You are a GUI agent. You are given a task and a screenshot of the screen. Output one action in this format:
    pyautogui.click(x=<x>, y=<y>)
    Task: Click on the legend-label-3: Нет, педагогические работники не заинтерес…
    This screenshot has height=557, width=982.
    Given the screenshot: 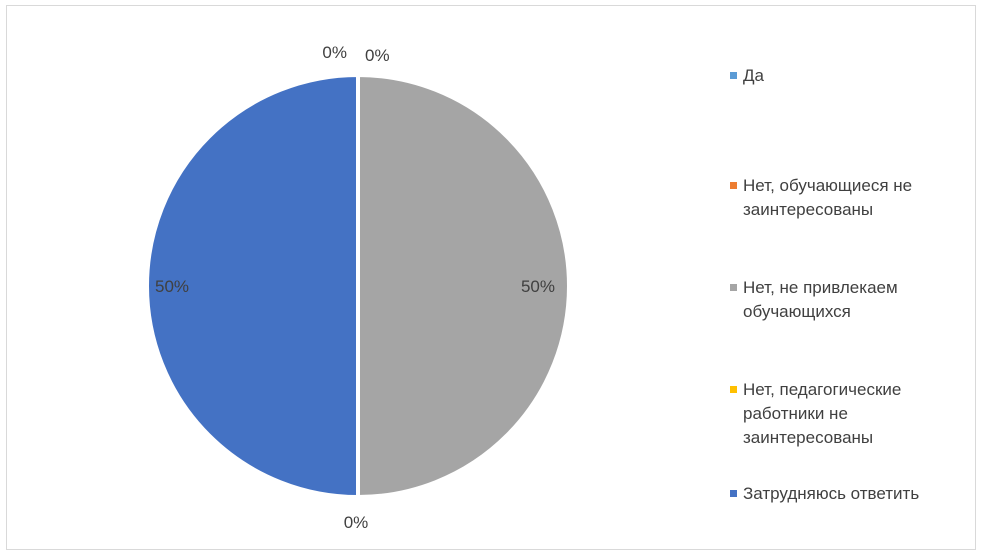 What is the action you would take?
    pyautogui.click(x=822, y=414)
    